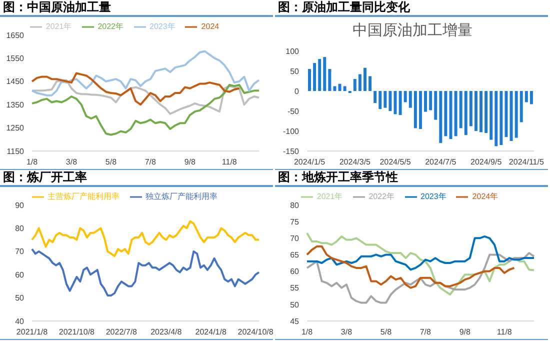 This screenshot has width=550, height=341. Describe the element at coordinates (310, 162) in the screenshot. I see `x-tick-label: 2024/1/5` at that location.